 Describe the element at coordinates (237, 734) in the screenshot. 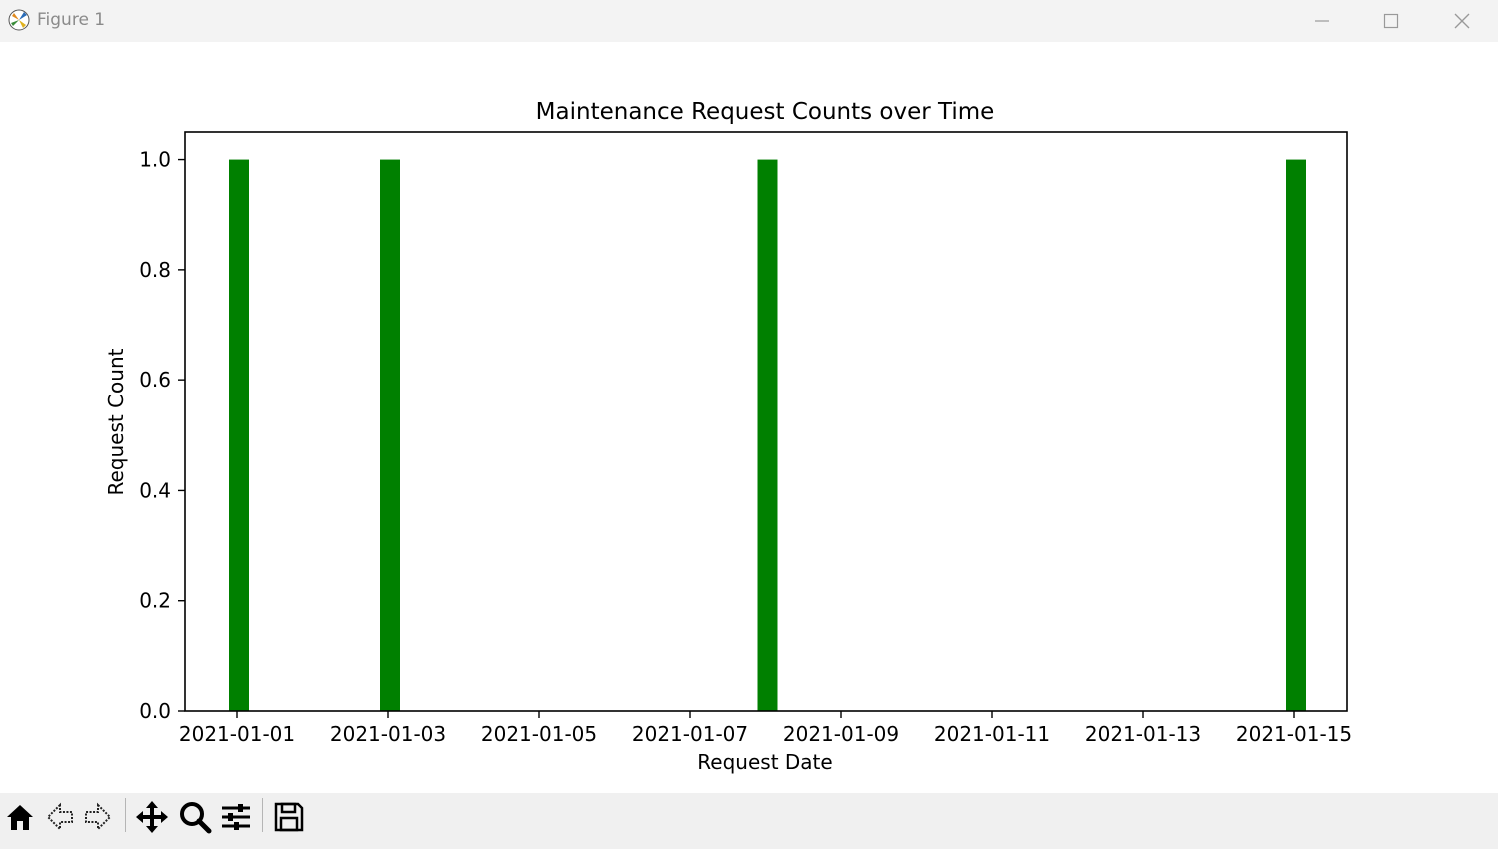

I see `x-tick-label: 2021-01-01` at that location.